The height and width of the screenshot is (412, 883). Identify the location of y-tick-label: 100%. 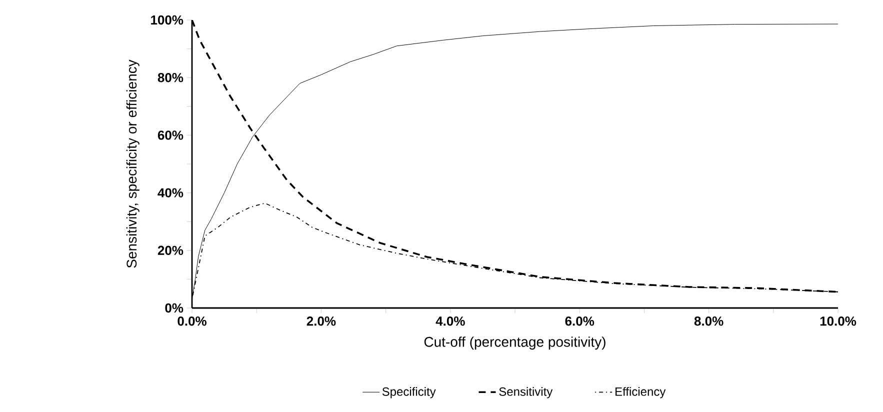
(167, 20).